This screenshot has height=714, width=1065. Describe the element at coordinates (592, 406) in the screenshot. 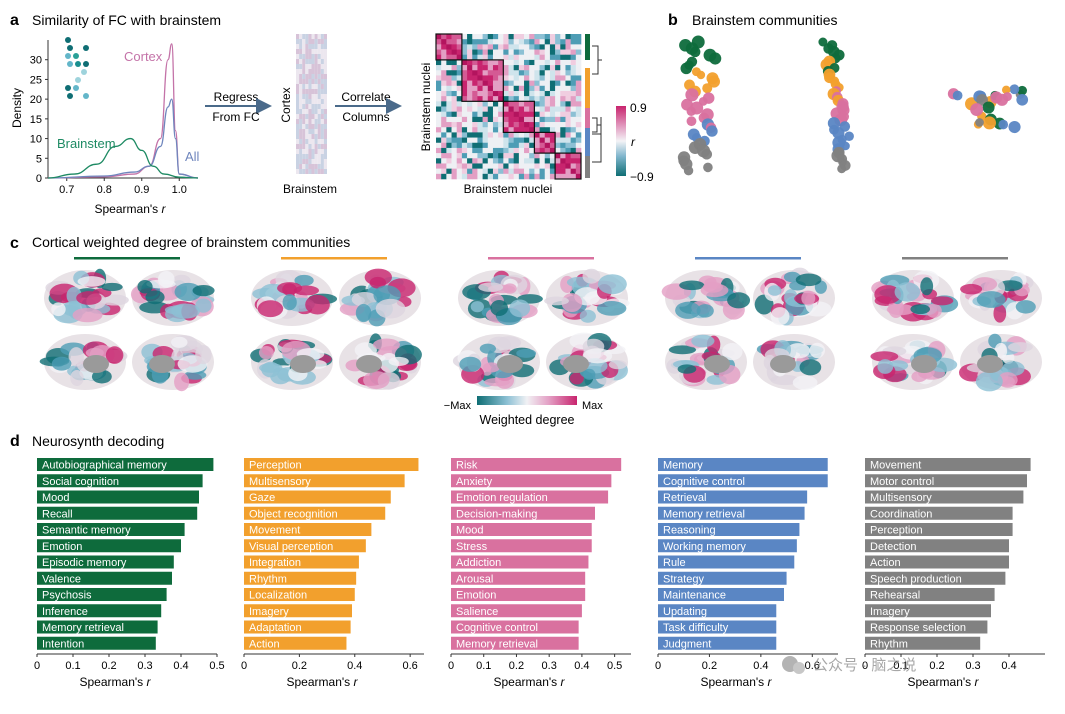

I see `weighted-degree-max: Max` at that location.